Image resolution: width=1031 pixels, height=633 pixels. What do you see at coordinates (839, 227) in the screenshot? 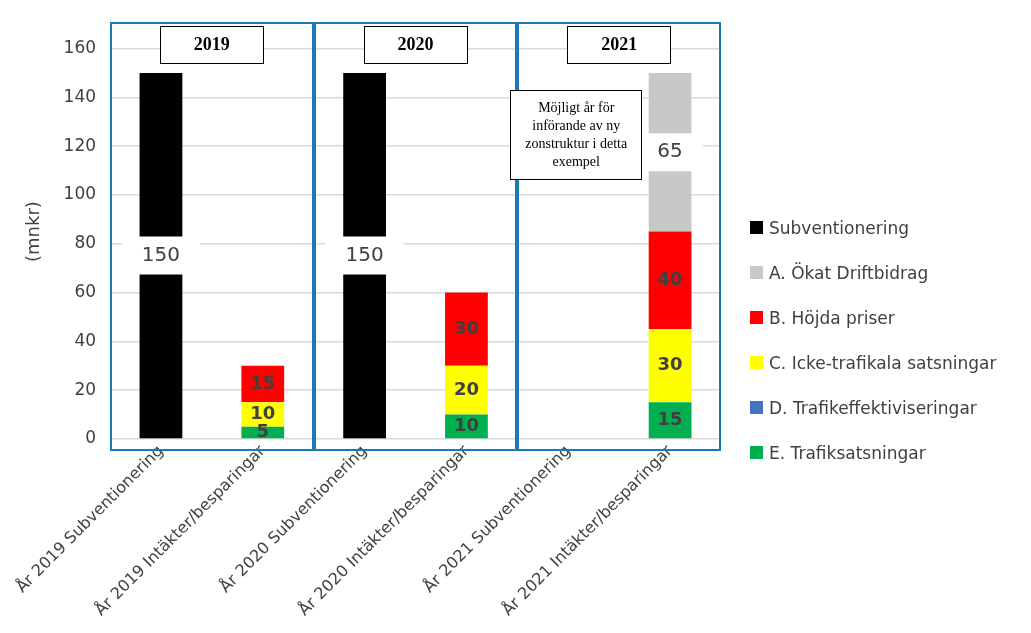
I see `legend-label: Subventionering` at bounding box center [839, 227].